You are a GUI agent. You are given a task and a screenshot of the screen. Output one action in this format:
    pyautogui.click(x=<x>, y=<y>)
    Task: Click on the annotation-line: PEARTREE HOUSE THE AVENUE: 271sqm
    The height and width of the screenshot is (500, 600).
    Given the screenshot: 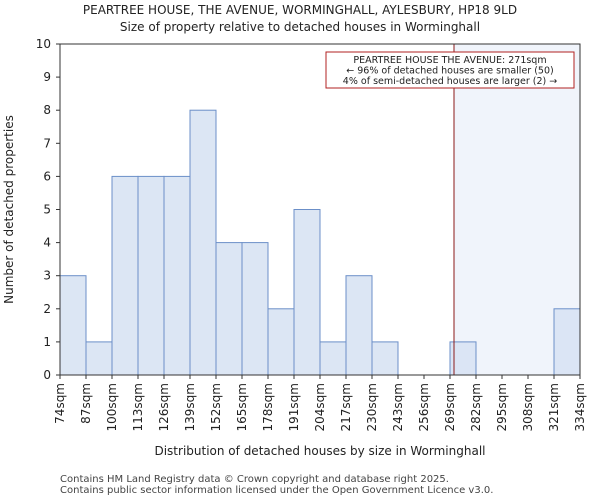 What is the action you would take?
    pyautogui.click(x=449, y=60)
    